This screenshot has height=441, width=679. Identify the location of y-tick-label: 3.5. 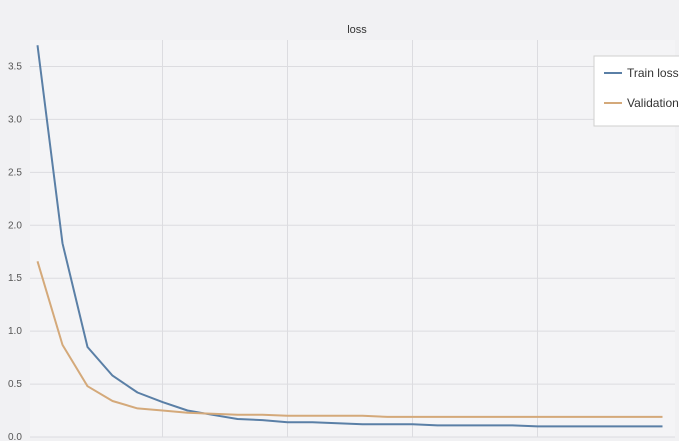
(15, 66).